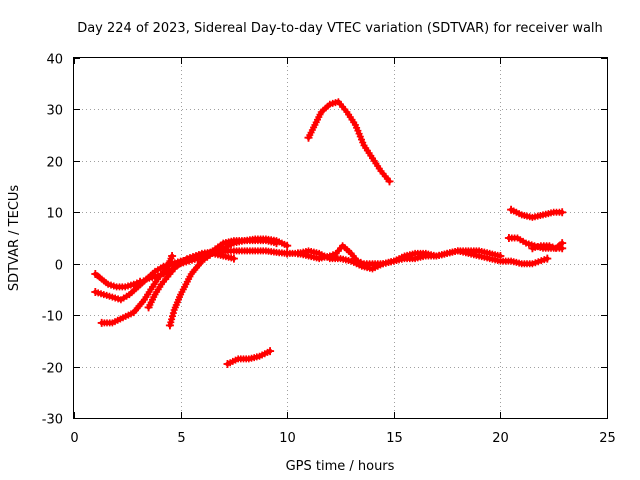  I want to click on x-tick-label: 0, so click(74, 438).